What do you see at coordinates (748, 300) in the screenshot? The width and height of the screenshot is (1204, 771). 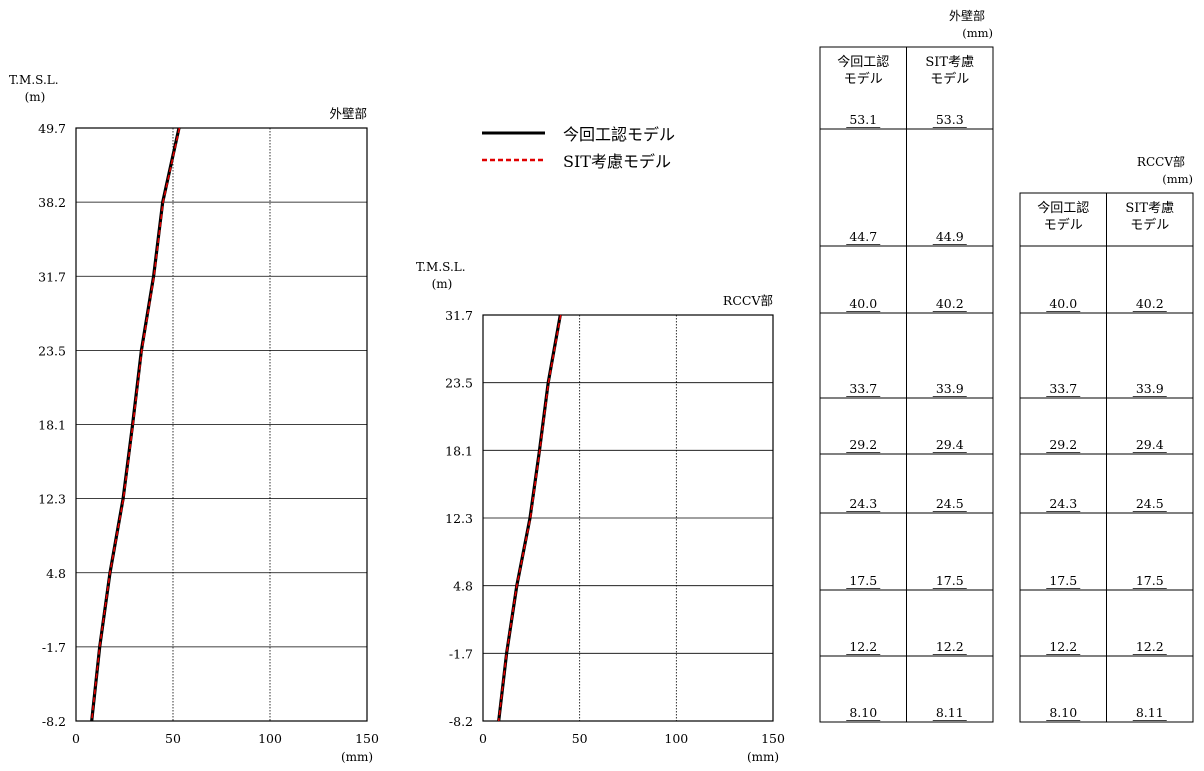 I see `chart-title: RCCV部` at bounding box center [748, 300].